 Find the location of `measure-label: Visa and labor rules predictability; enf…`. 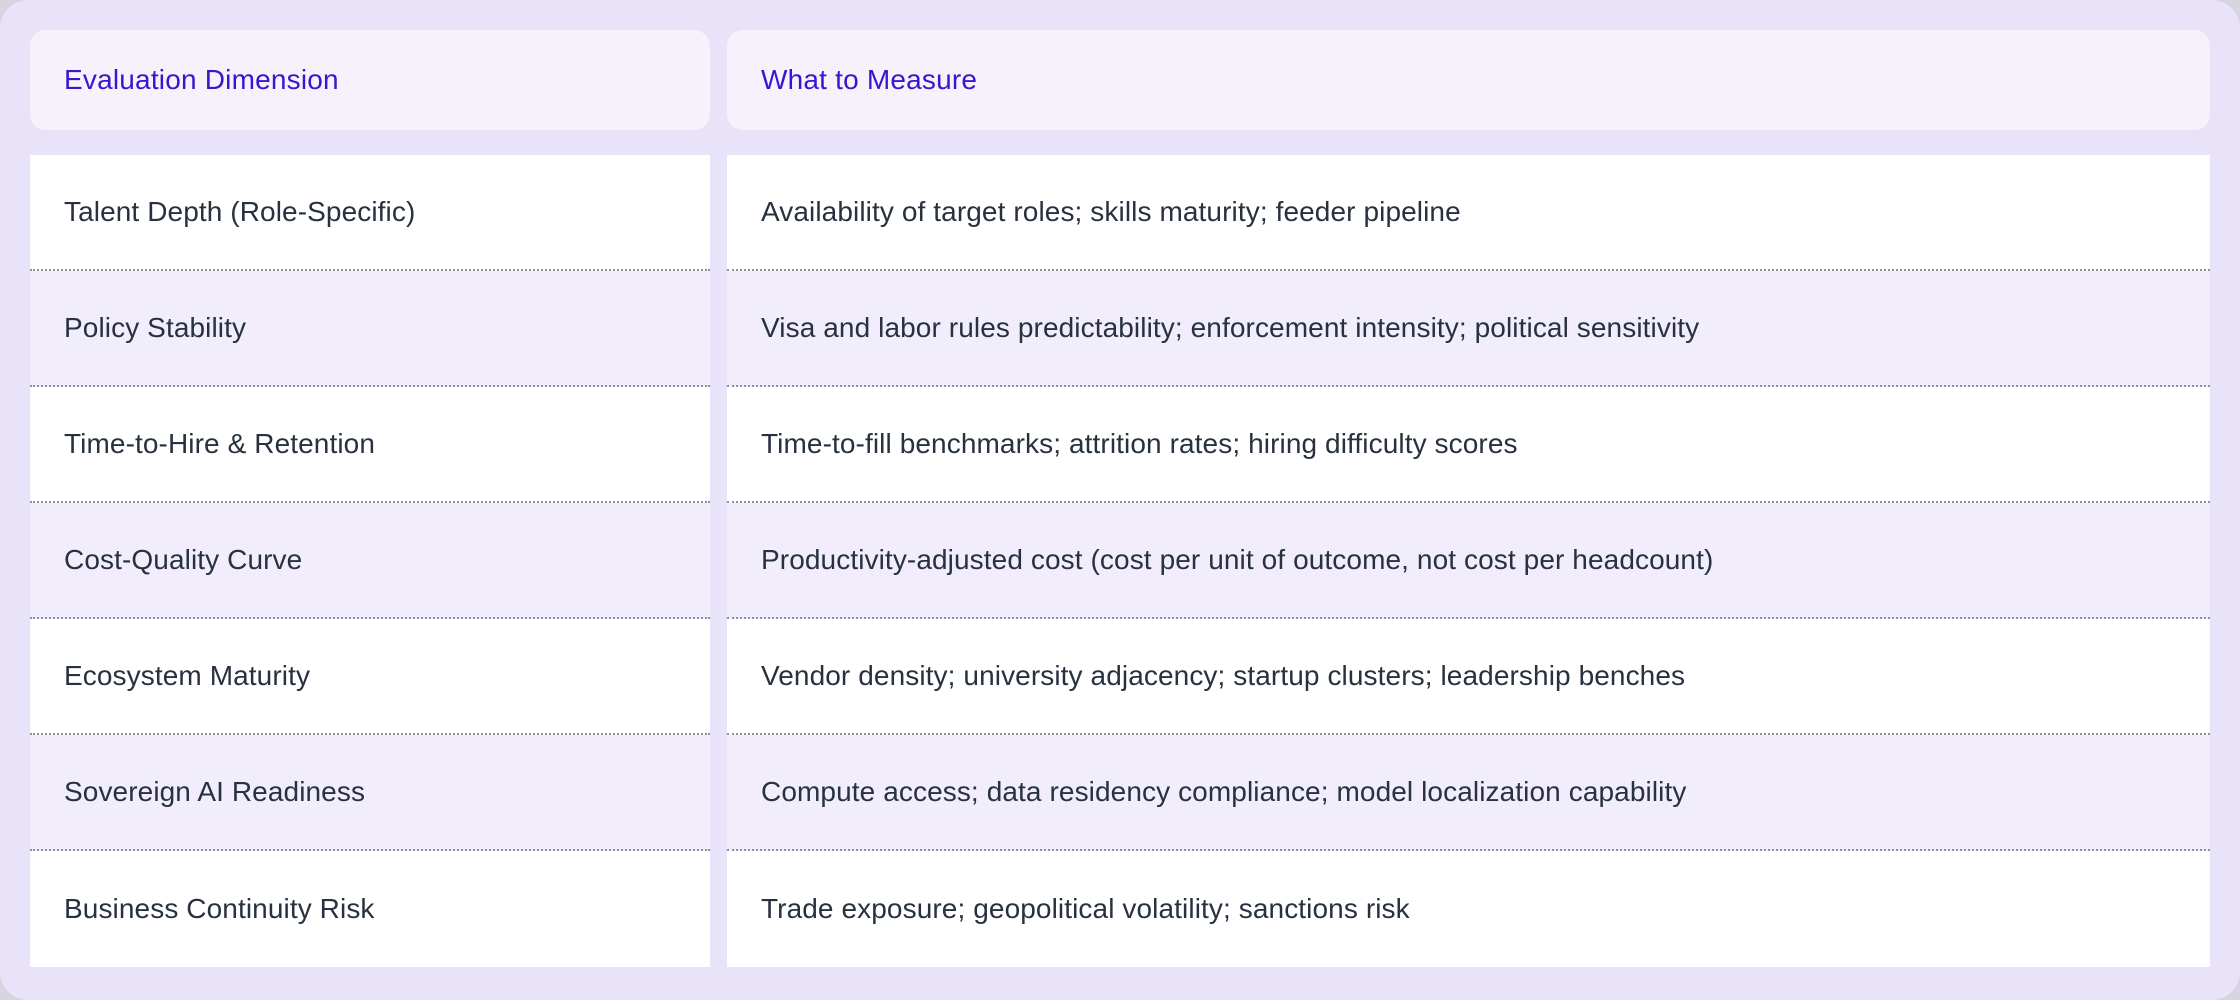

measure-label: Visa and labor rules predictability; enf… is located at coordinates (1230, 327).